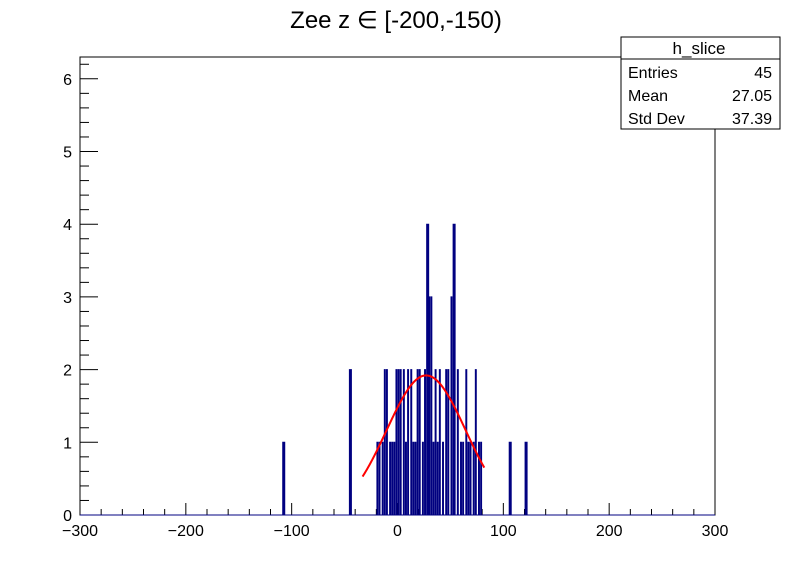 Image resolution: width=796 pixels, height=572 pixels. What do you see at coordinates (67, 516) in the screenshot?
I see `y-tick-label: 0` at bounding box center [67, 516].